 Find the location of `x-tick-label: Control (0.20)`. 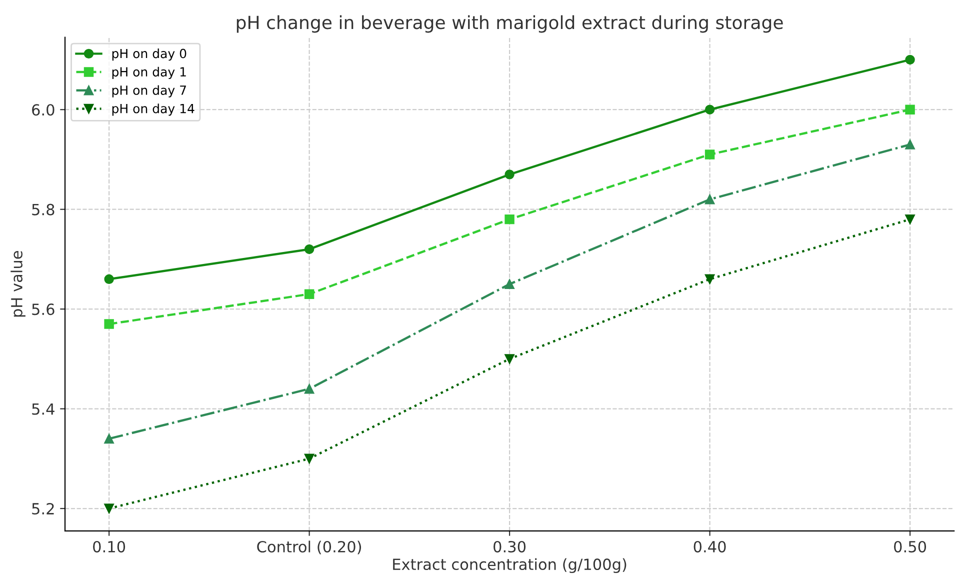

x-tick-label: Control (0.20) is located at coordinates (309, 547).